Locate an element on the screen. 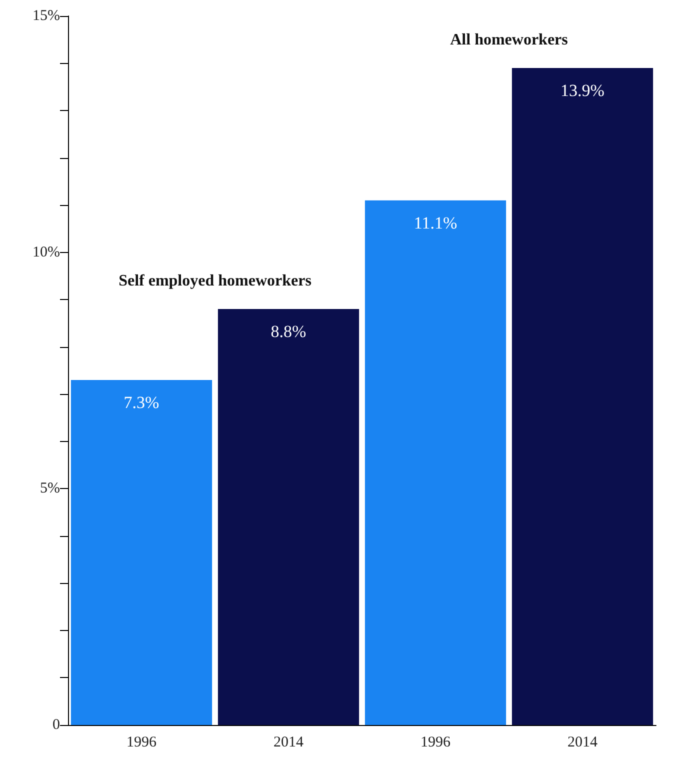 Image resolution: width=684 pixels, height=763 pixels. data-label: 7.3% is located at coordinates (142, 402).